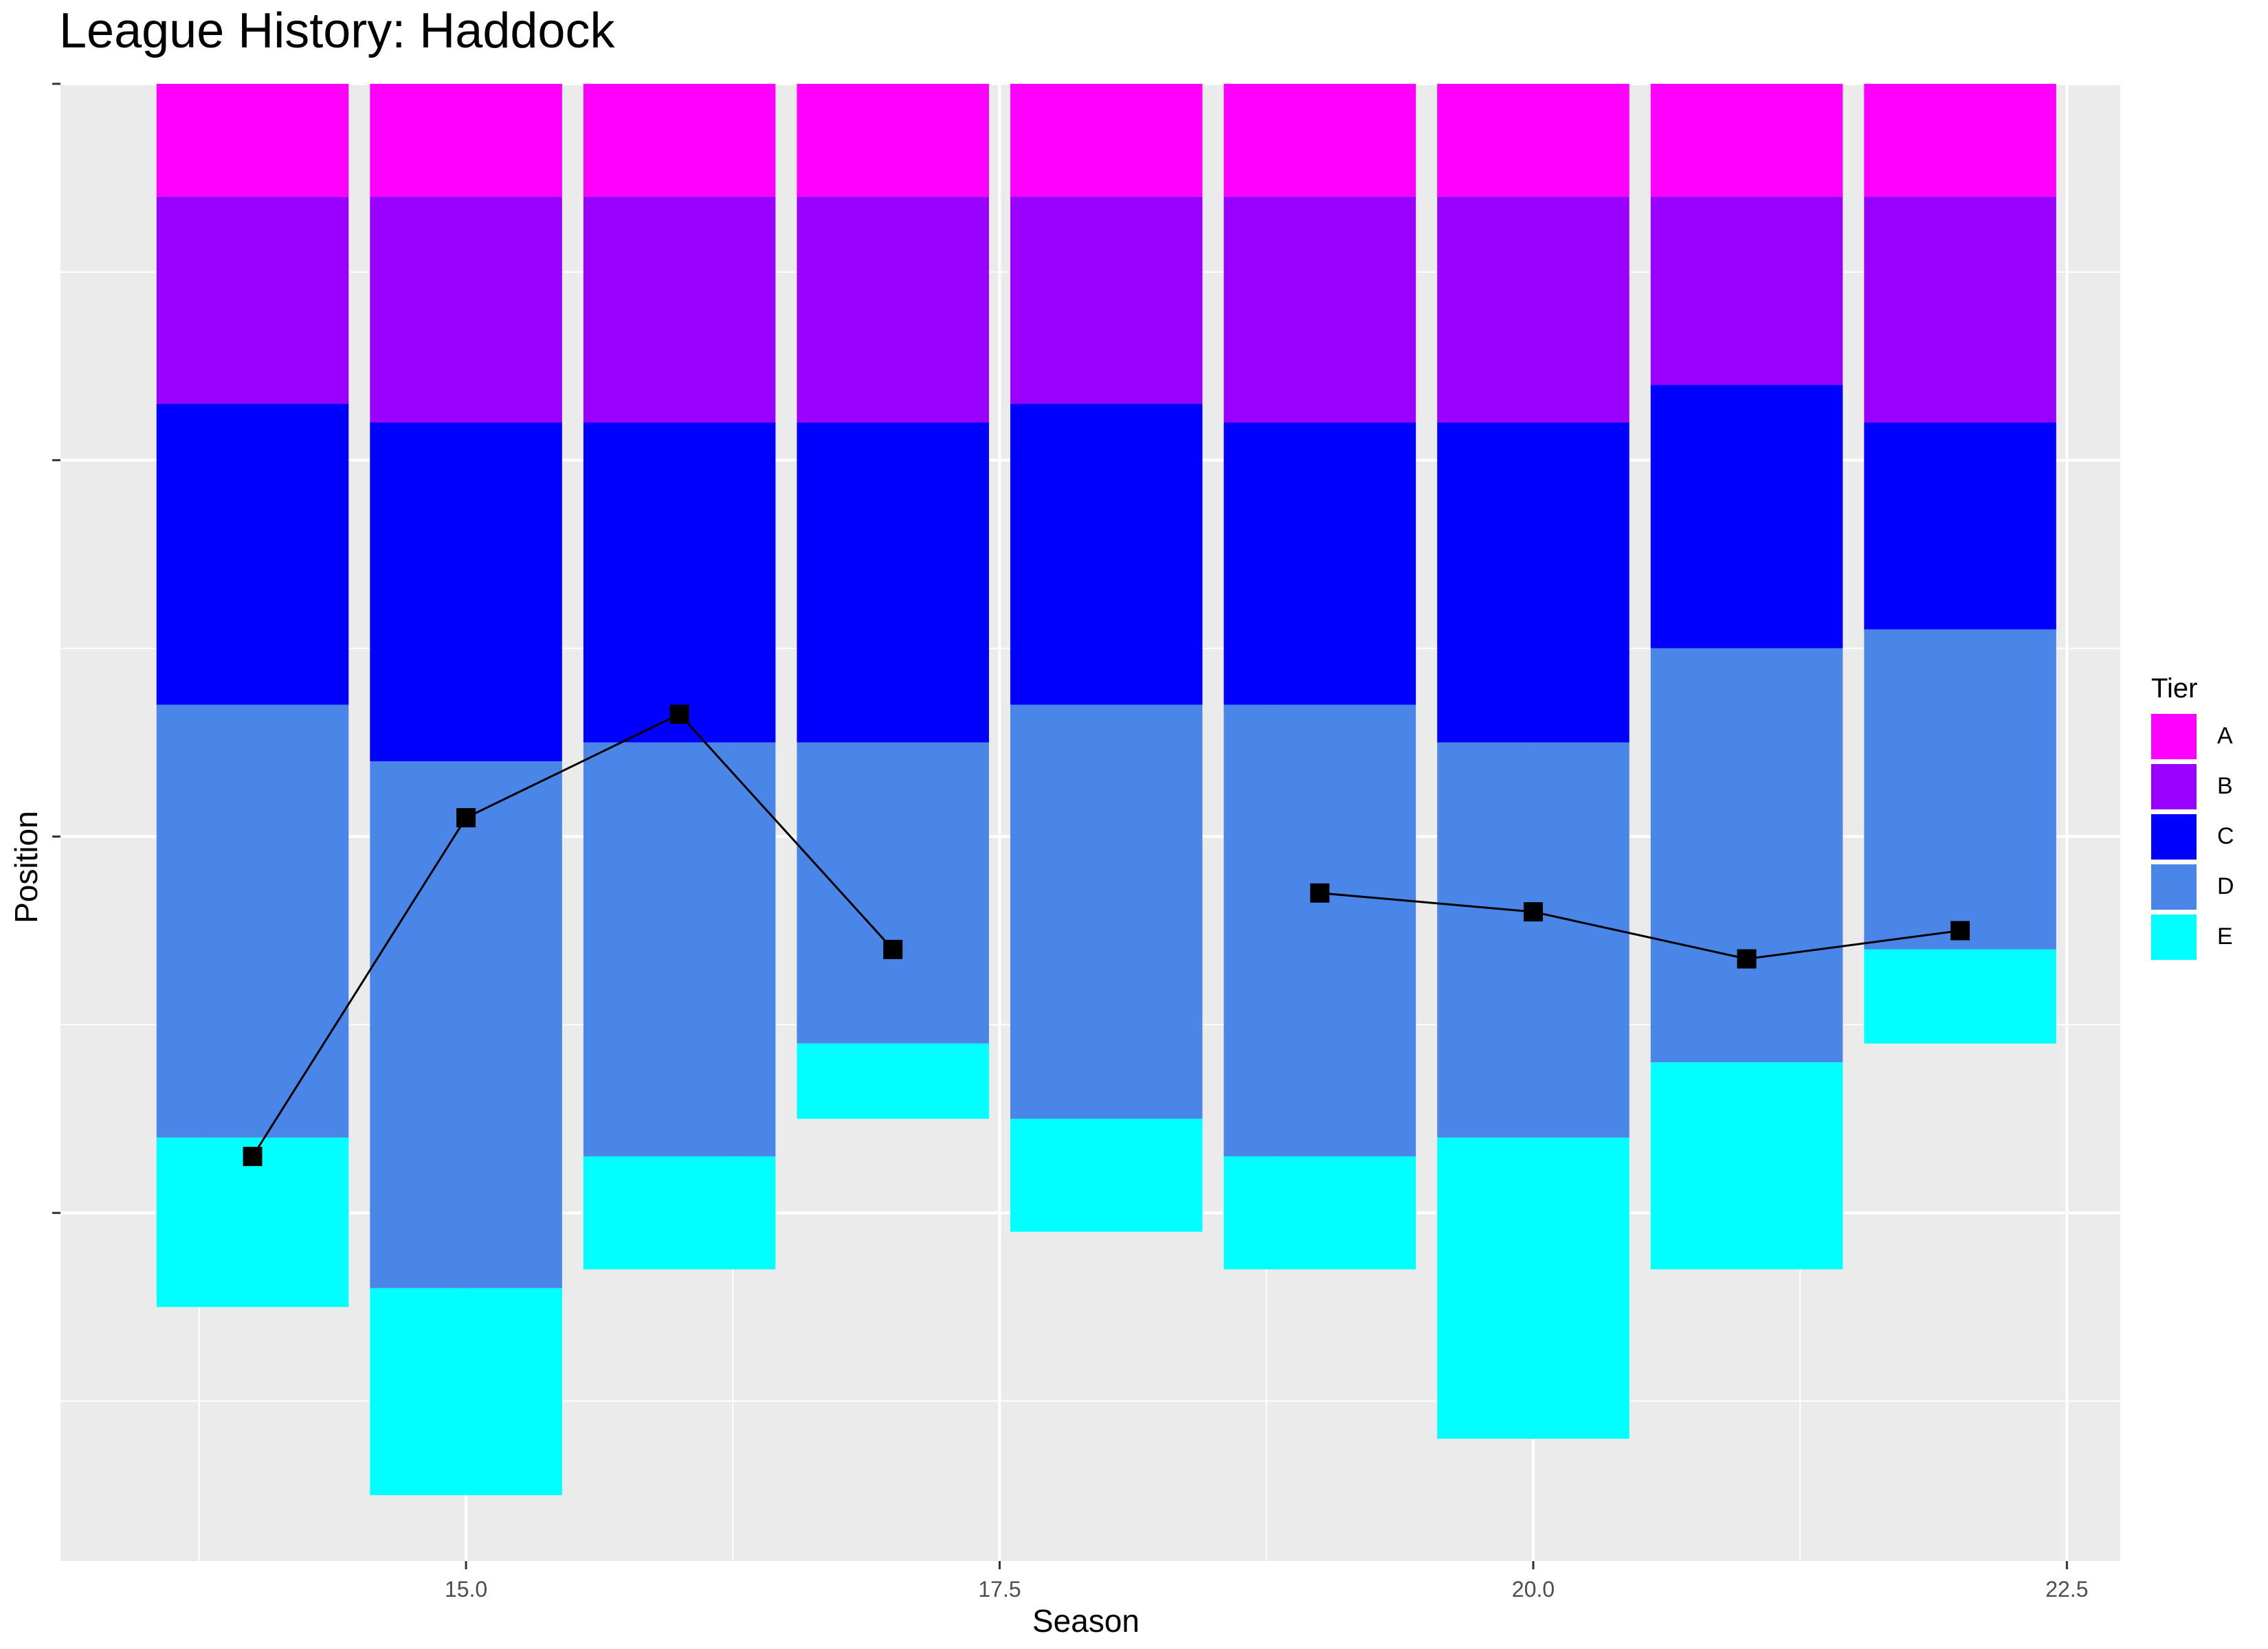 This screenshot has width=2268, height=1649. I want to click on chart-title: League History: Haddock, so click(337, 30).